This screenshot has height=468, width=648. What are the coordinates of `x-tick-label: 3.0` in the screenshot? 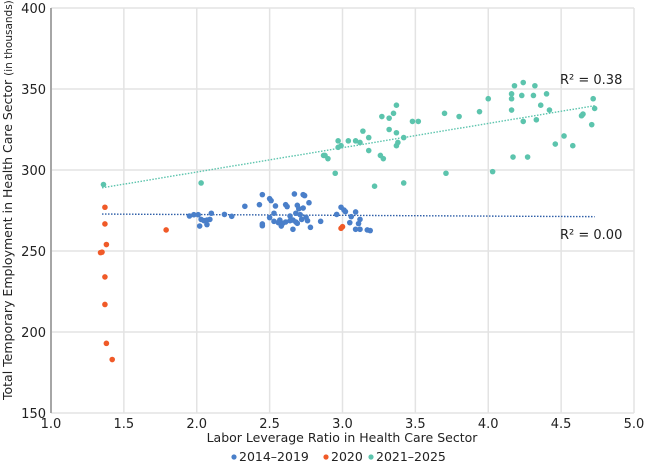 It's located at (342, 424).